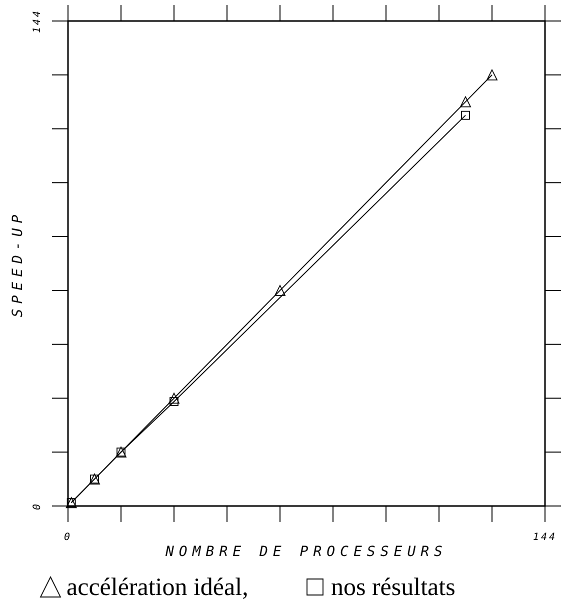  I want to click on legend-label: accélération idéal,, so click(157, 587).